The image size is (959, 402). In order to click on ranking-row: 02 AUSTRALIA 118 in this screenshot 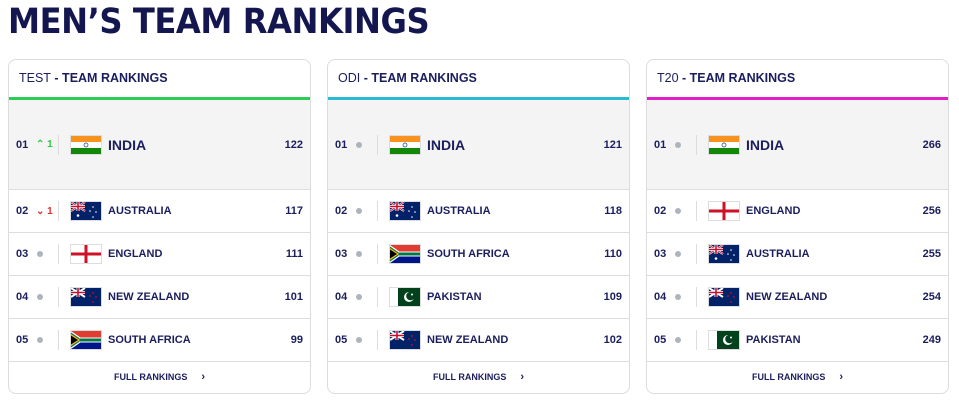, I will do `click(478, 211)`.